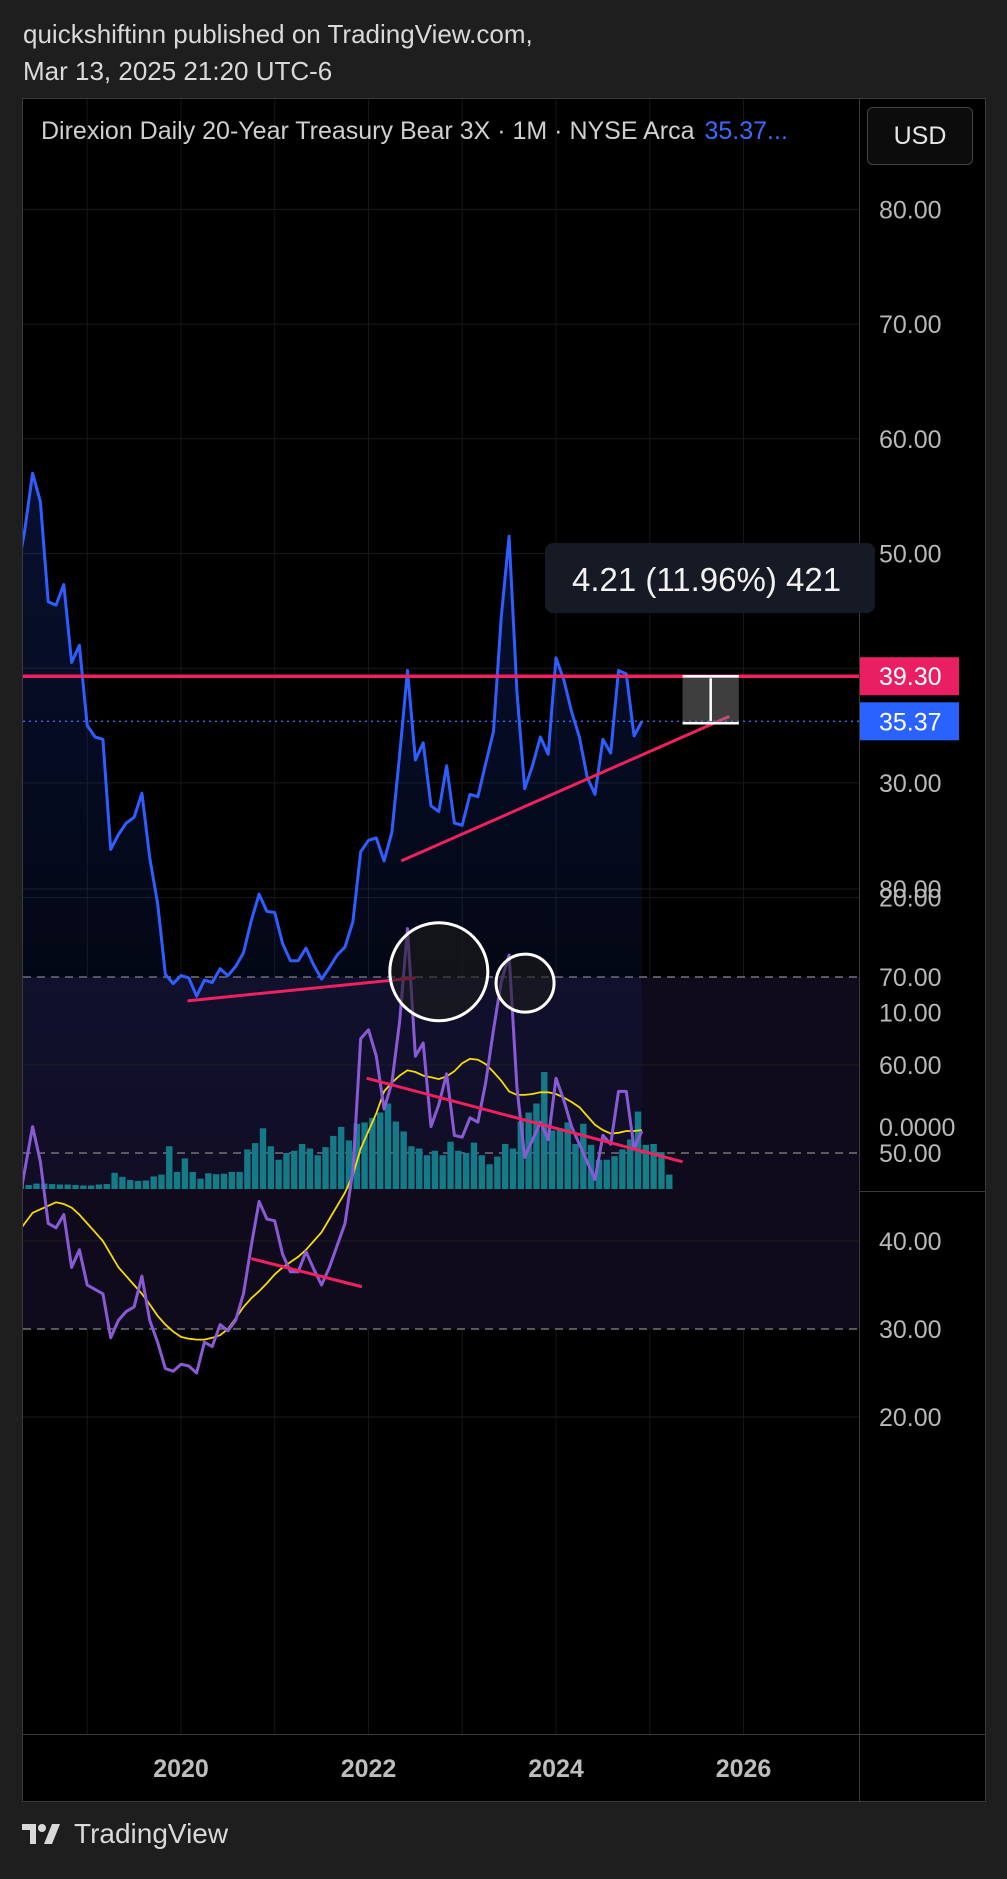 This screenshot has height=1879, width=1007. I want to click on price-axis-tick-label: 60.00, so click(910, 440).